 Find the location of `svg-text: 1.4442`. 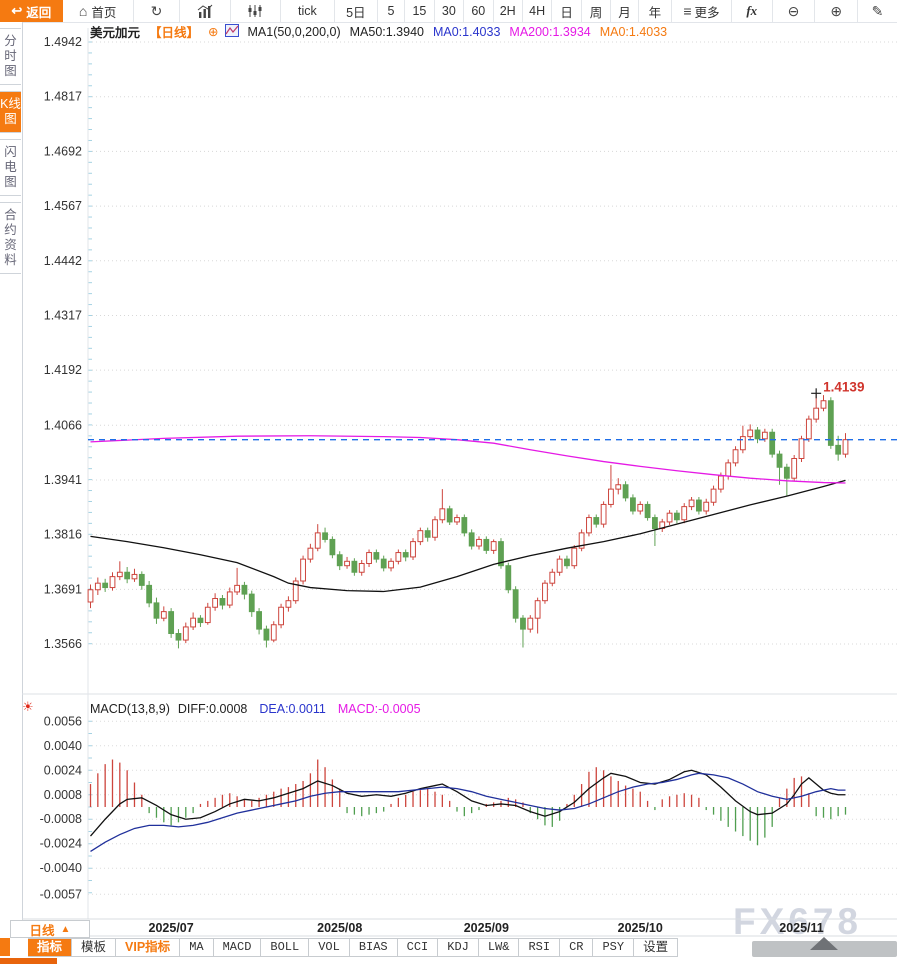

svg-text: 1.4442 is located at coordinates (63, 261).